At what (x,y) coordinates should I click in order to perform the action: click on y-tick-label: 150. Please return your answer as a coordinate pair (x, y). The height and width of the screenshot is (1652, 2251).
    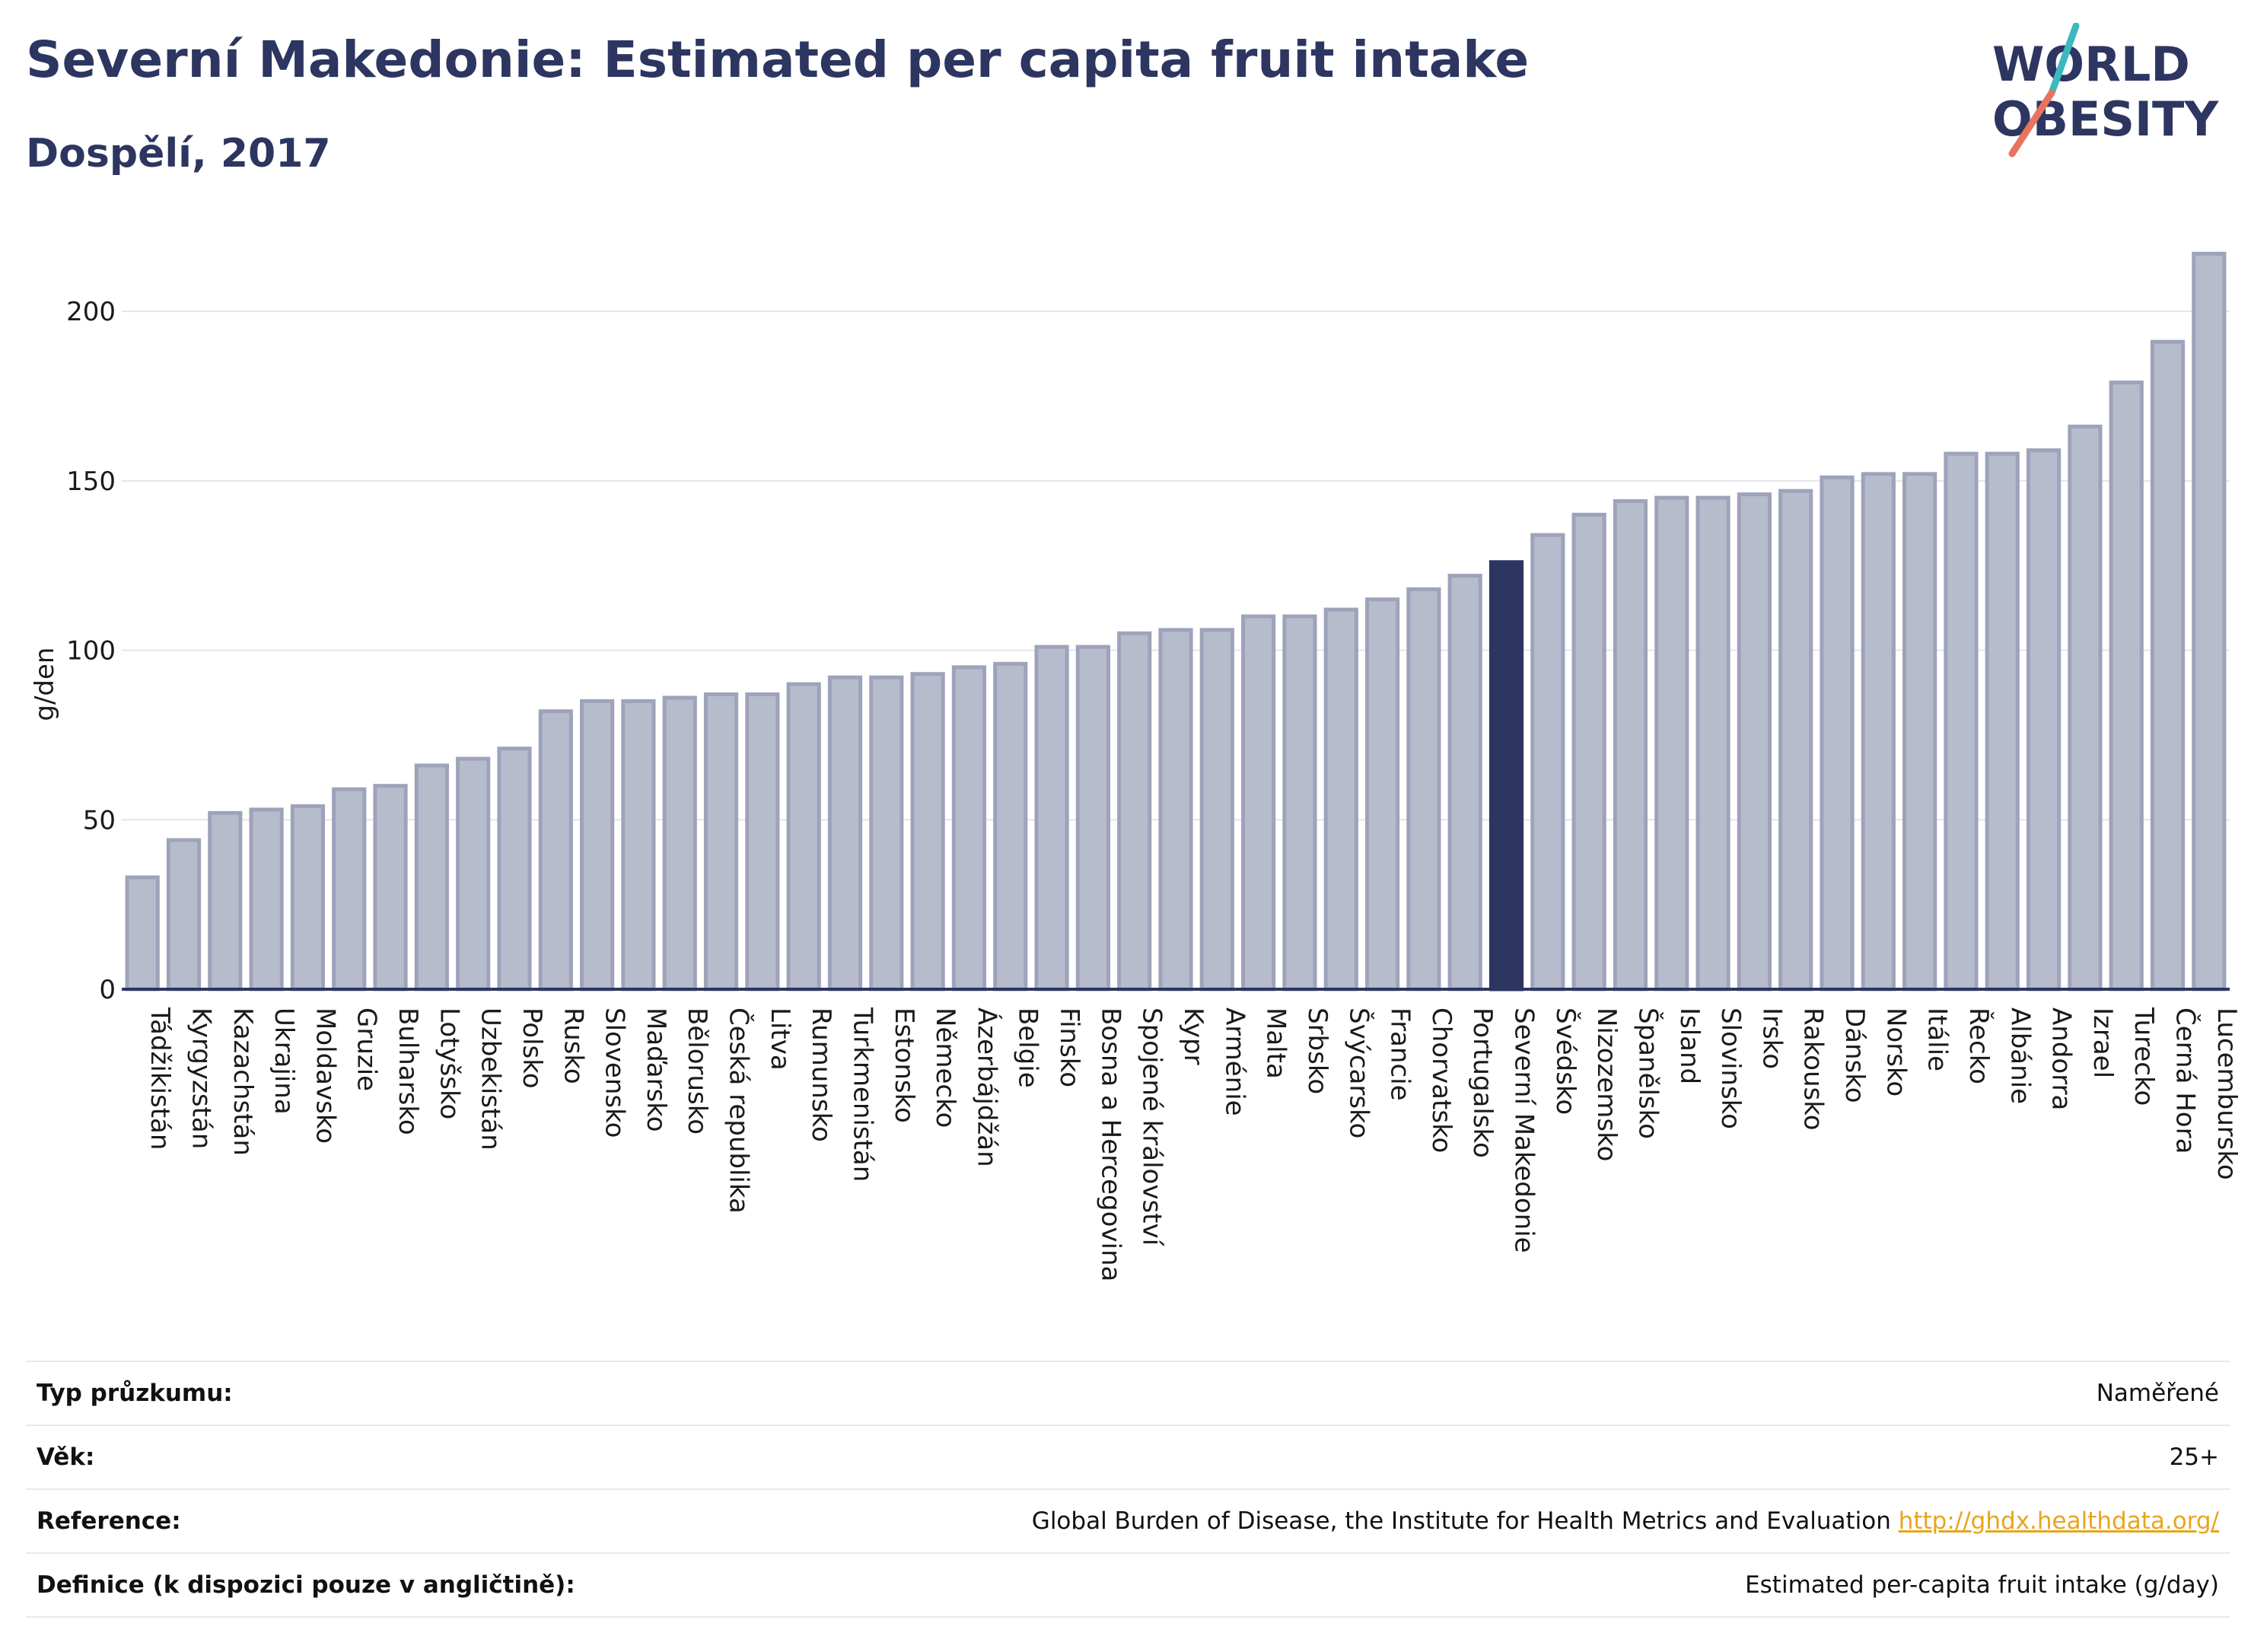
    Looking at the image, I should click on (91, 481).